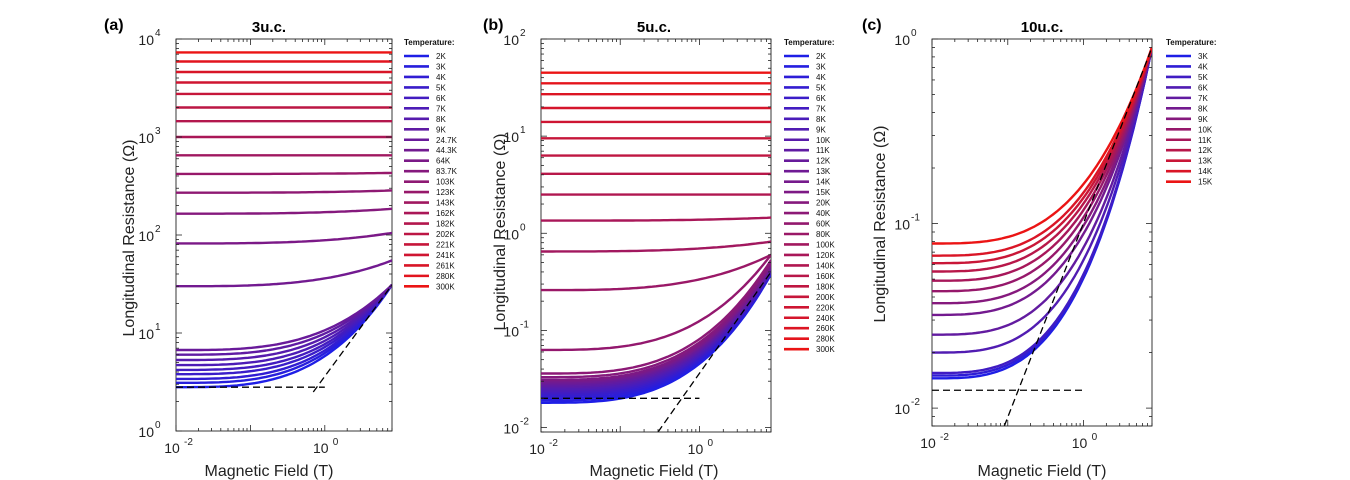 Image resolution: width=1350 pixels, height=480 pixels. What do you see at coordinates (114, 25) in the screenshot?
I see `panel-label: (a)` at bounding box center [114, 25].